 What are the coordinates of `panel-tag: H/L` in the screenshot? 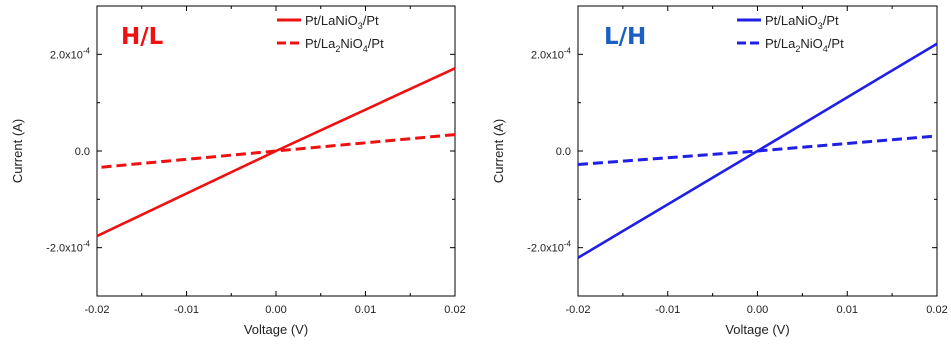 It's located at (142, 37).